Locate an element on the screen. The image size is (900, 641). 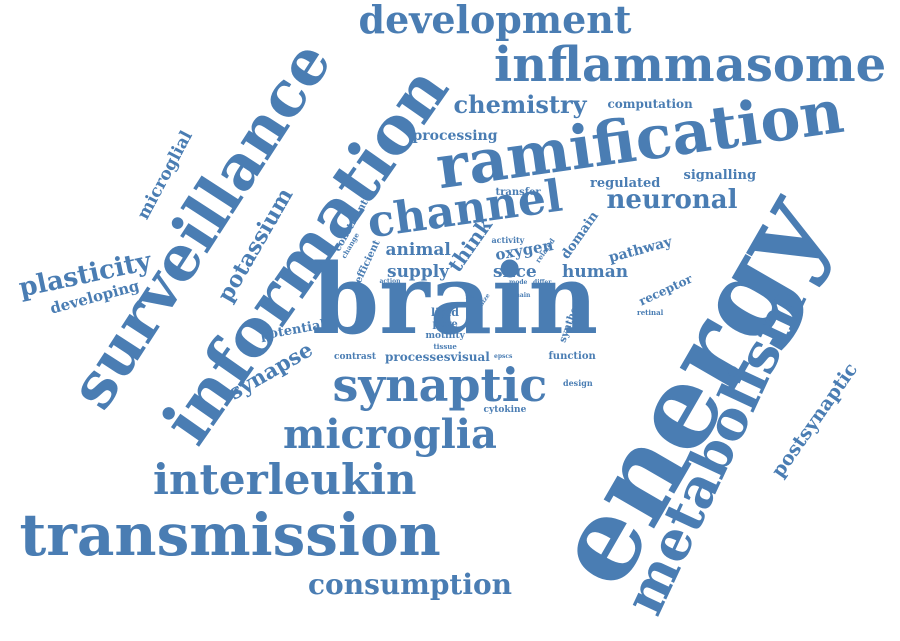
word-function: function is located at coordinates (572, 356).